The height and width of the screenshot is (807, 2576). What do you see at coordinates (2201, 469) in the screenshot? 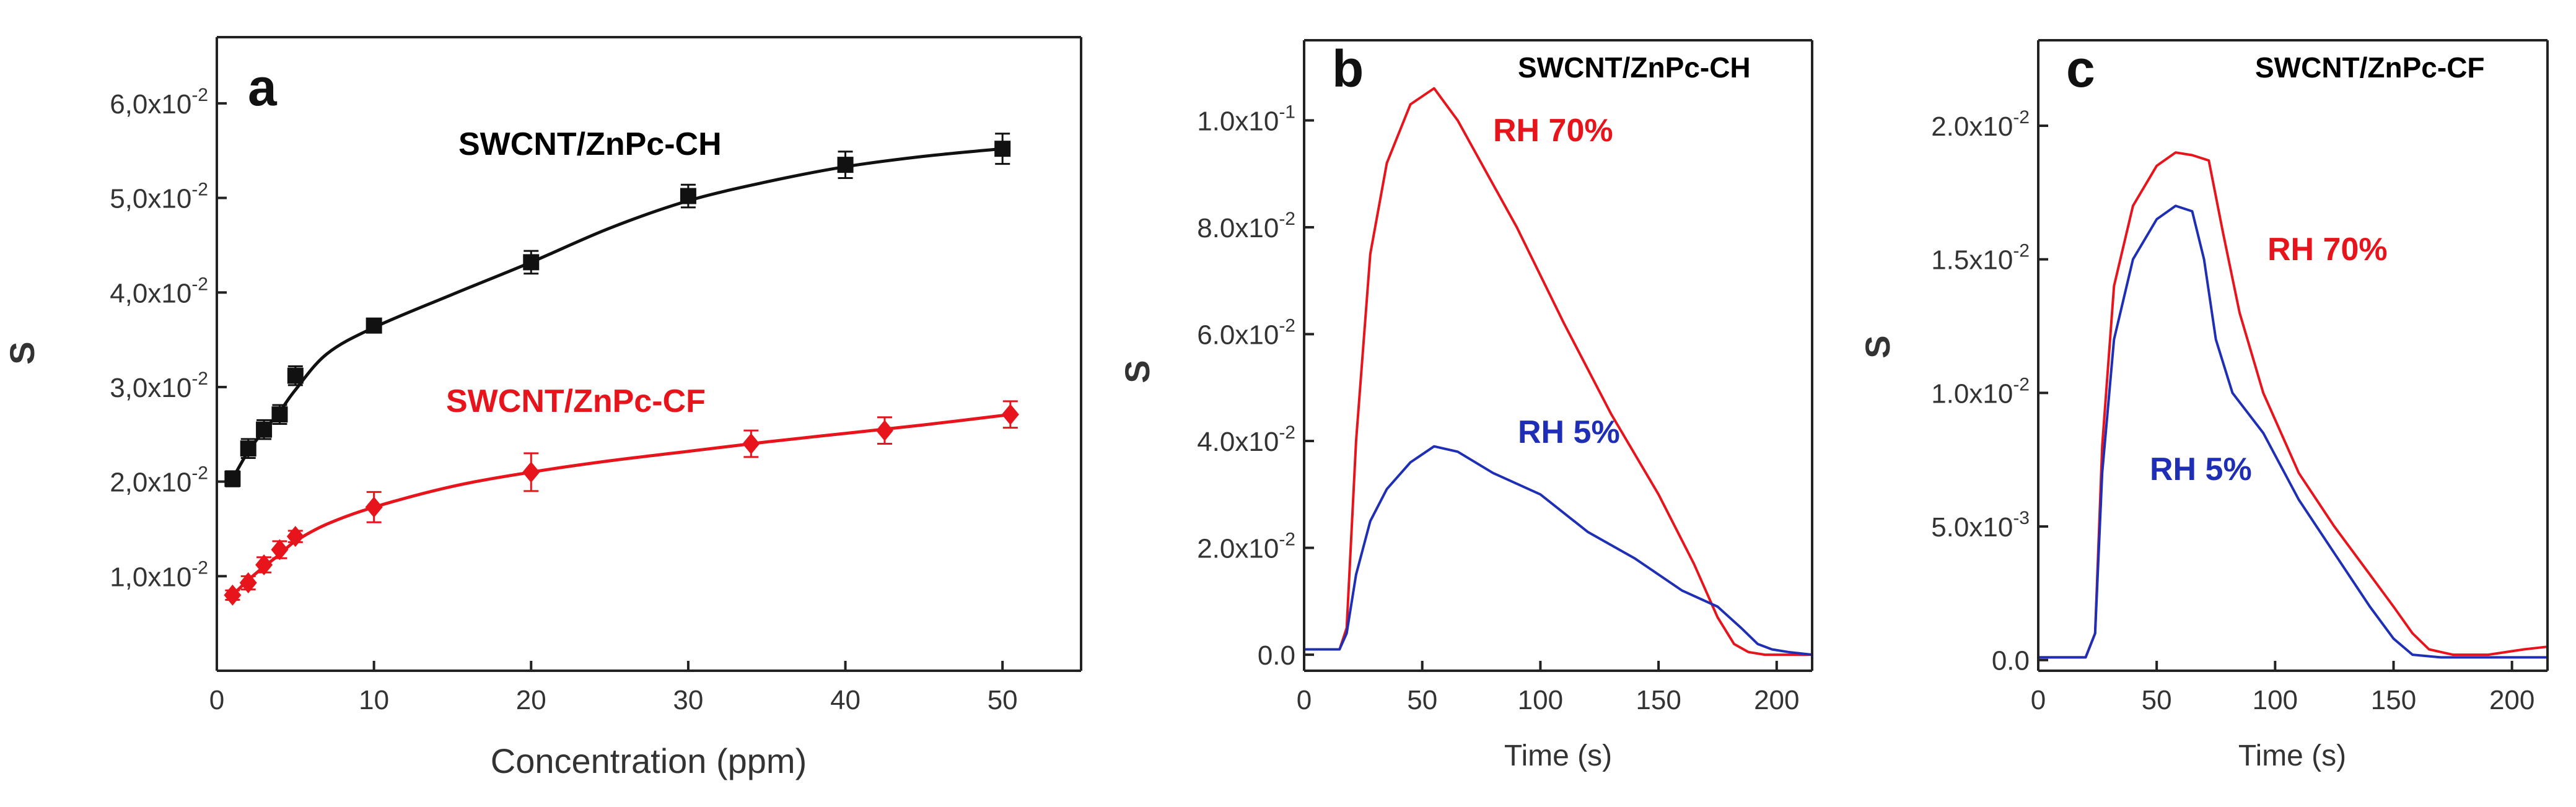
I see `panel-c-label-rh5: RH 5%` at bounding box center [2201, 469].